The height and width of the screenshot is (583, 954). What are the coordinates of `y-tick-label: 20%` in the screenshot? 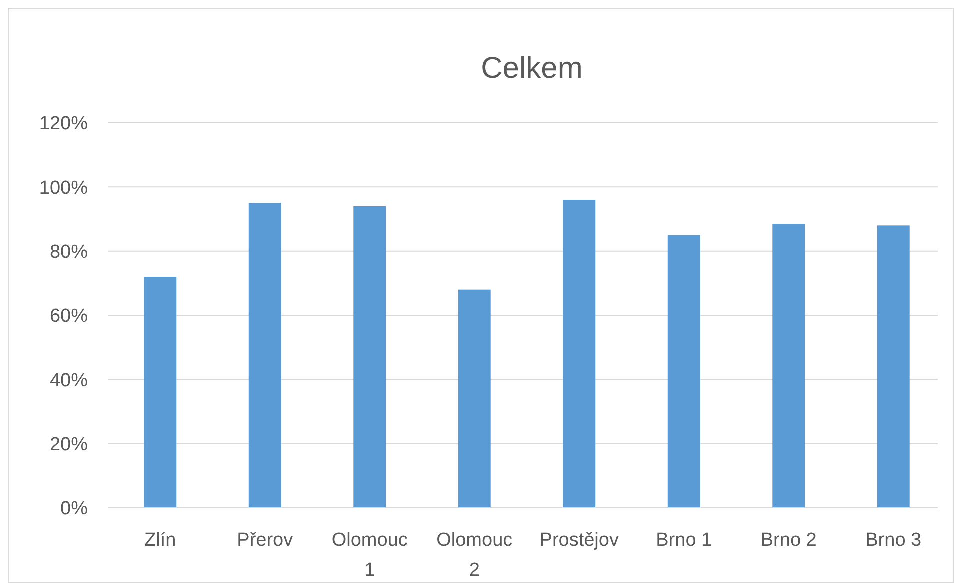 It's located at (69, 445).